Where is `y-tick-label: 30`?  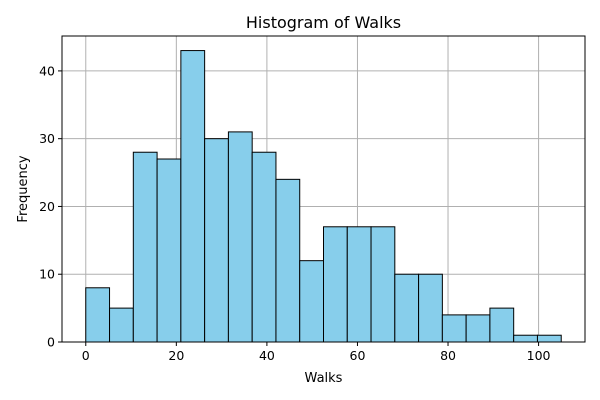
y-tick-label: 30 is located at coordinates (47, 138).